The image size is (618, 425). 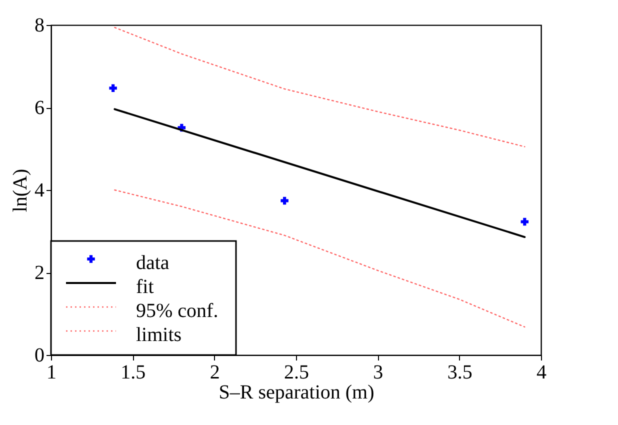 I want to click on x-tick-label: 2, so click(x=215, y=373).